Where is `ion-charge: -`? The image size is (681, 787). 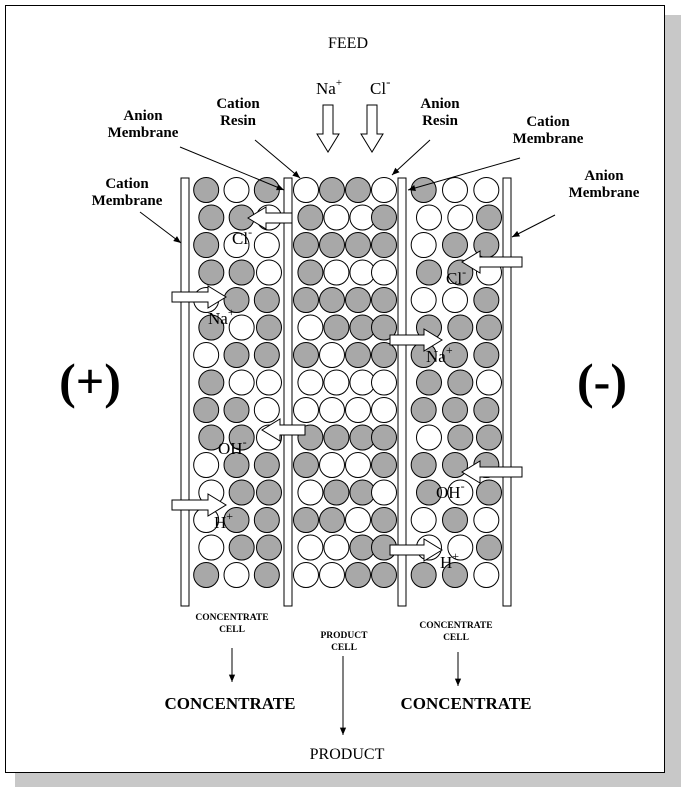 ion-charge: - is located at coordinates (464, 272).